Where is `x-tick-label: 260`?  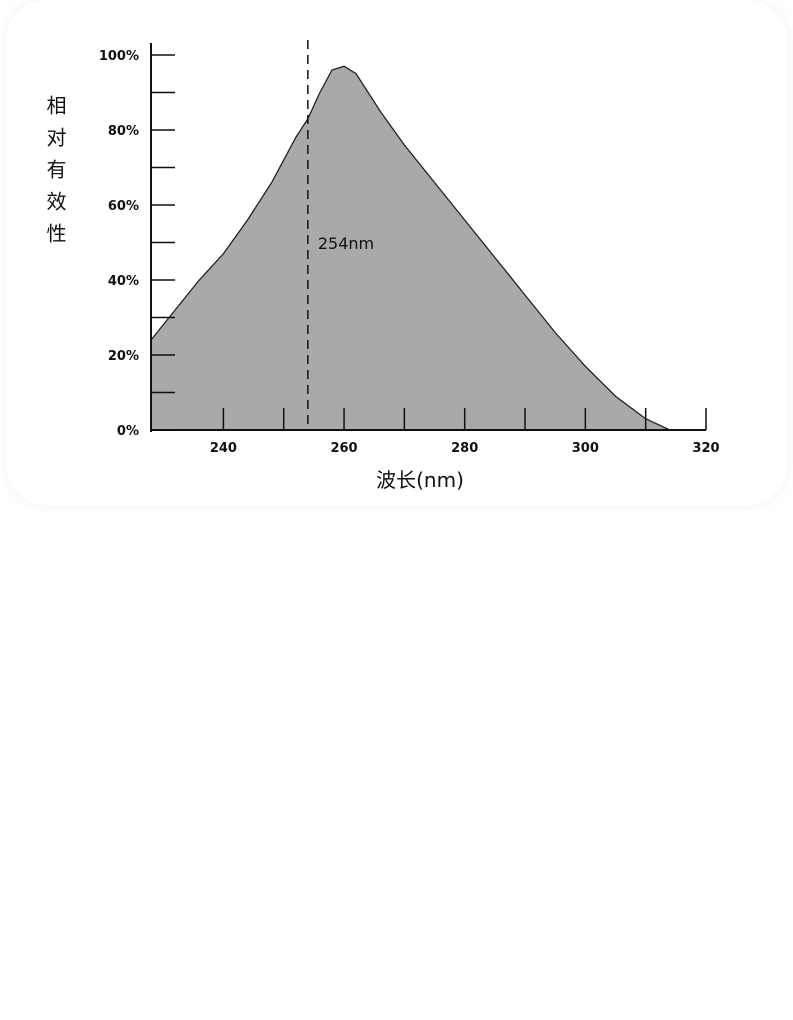 x-tick-label: 260 is located at coordinates (343, 448).